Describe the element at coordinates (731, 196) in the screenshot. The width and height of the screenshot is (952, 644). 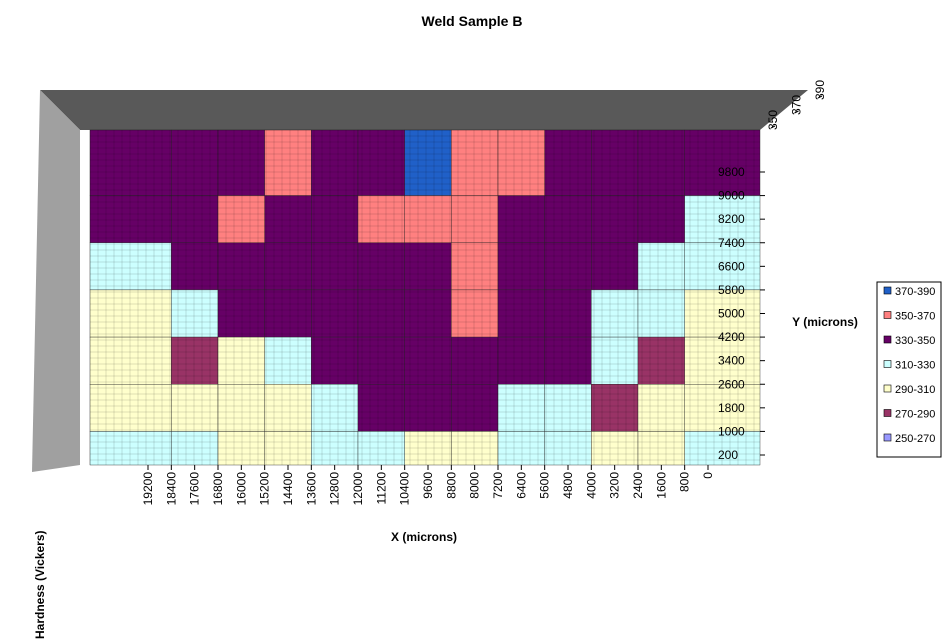
I see `y-tick-label: 9000` at that location.